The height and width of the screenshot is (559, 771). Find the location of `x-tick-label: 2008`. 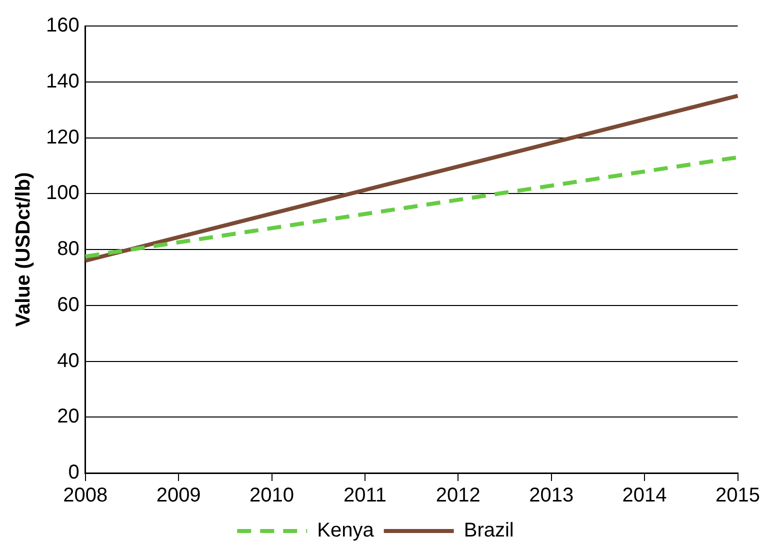

x-tick-label: 2008 is located at coordinates (85, 495).